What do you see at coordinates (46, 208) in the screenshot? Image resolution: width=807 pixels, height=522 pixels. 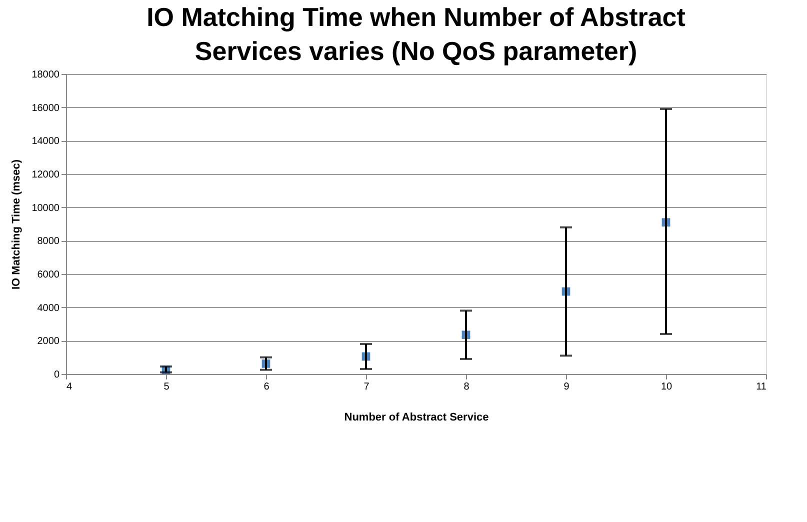 I see `y-tick-label: 10000` at bounding box center [46, 208].